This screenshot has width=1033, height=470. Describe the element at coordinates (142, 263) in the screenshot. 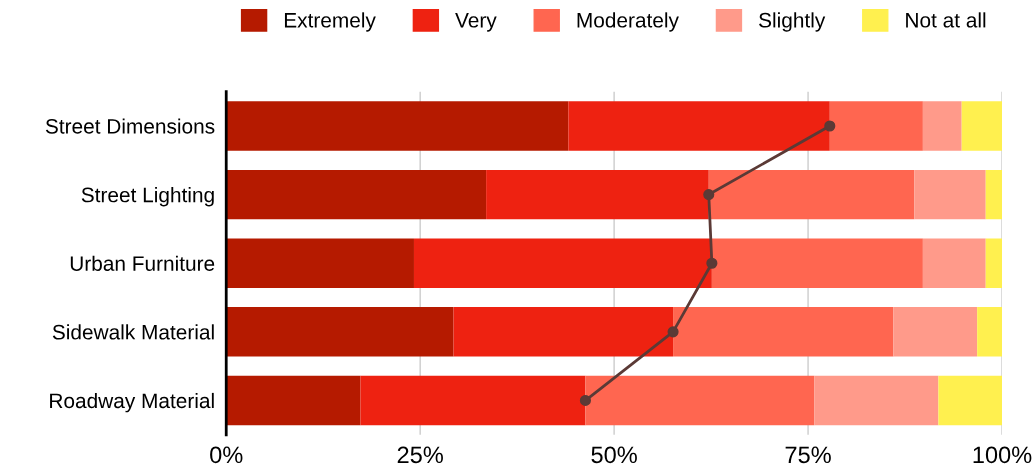

I see `y-tick-label: Urban Furniture` at that location.